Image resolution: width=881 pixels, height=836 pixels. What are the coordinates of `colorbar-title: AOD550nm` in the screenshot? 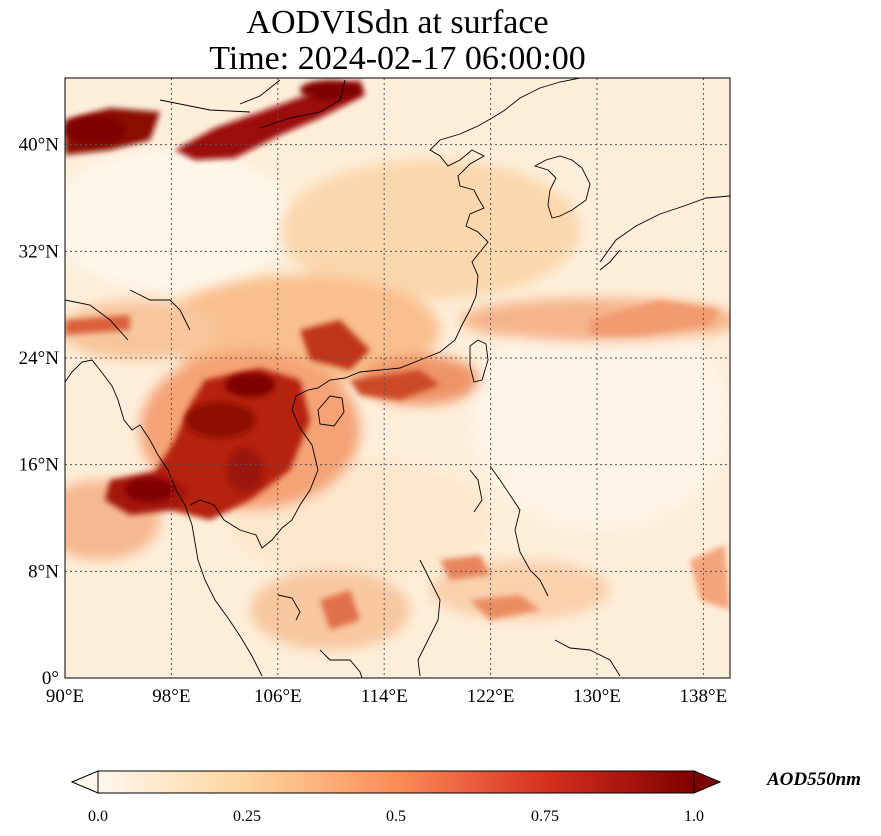 It's located at (814, 779).